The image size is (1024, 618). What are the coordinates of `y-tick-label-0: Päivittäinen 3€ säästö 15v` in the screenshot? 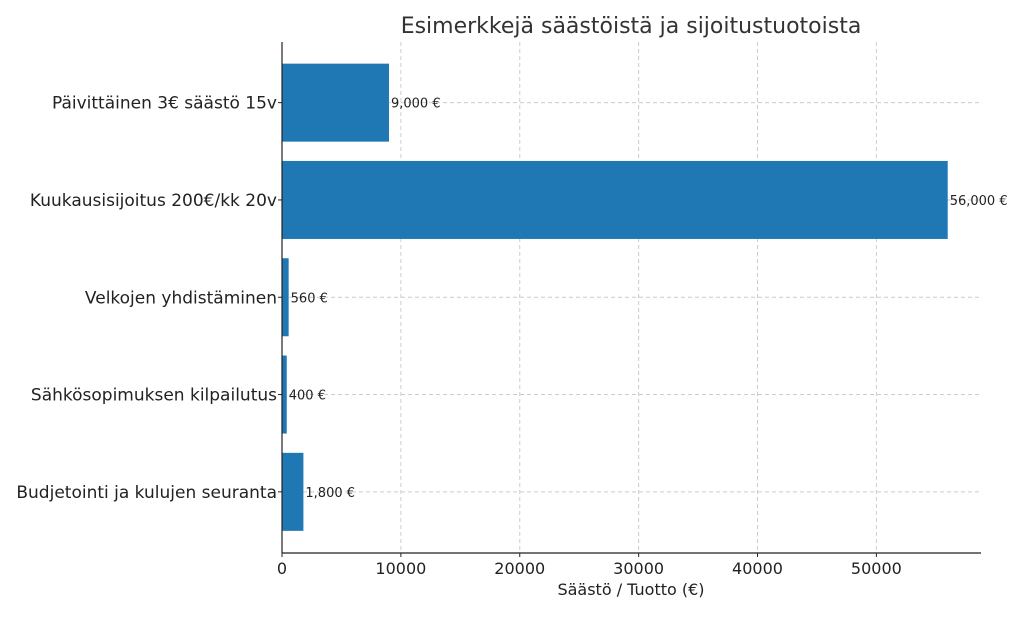 It's located at (164, 104).